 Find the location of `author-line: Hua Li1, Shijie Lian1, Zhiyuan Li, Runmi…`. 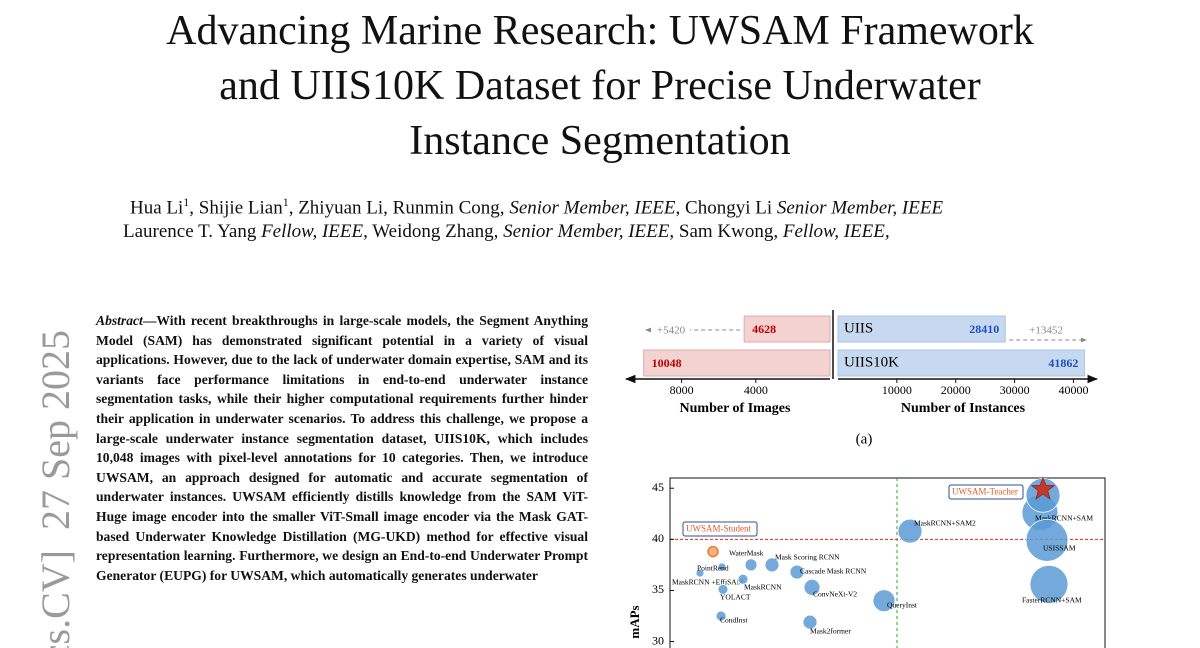

author-line: Hua Li1, Shijie Lian1, Zhiyuan Li, Runmi… is located at coordinates (536, 207).